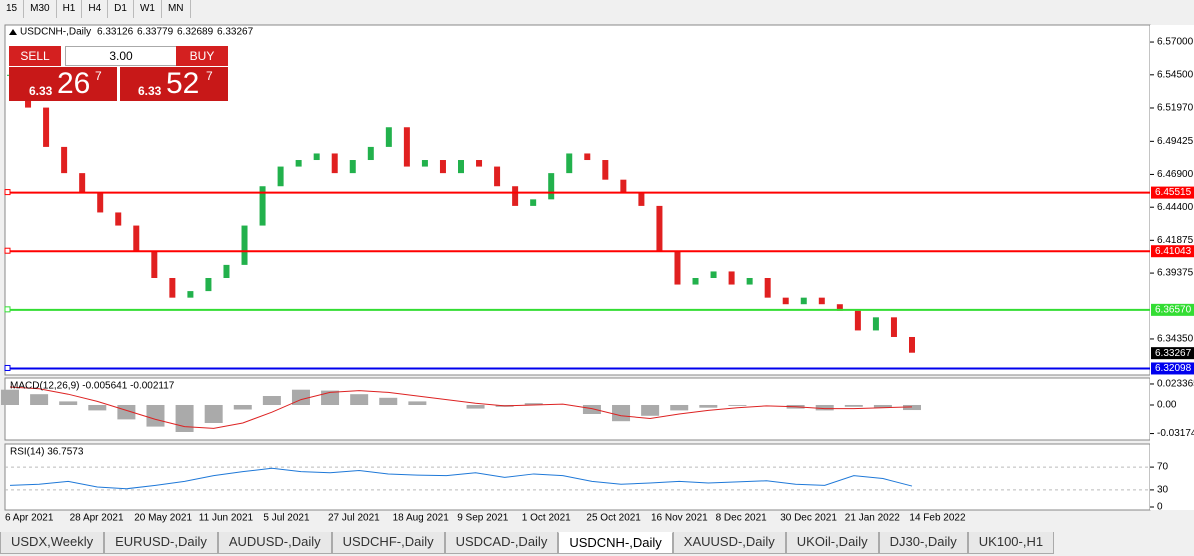 The image size is (1194, 556). What do you see at coordinates (121, 9) in the screenshot?
I see `timeframe-button: D1` at bounding box center [121, 9].